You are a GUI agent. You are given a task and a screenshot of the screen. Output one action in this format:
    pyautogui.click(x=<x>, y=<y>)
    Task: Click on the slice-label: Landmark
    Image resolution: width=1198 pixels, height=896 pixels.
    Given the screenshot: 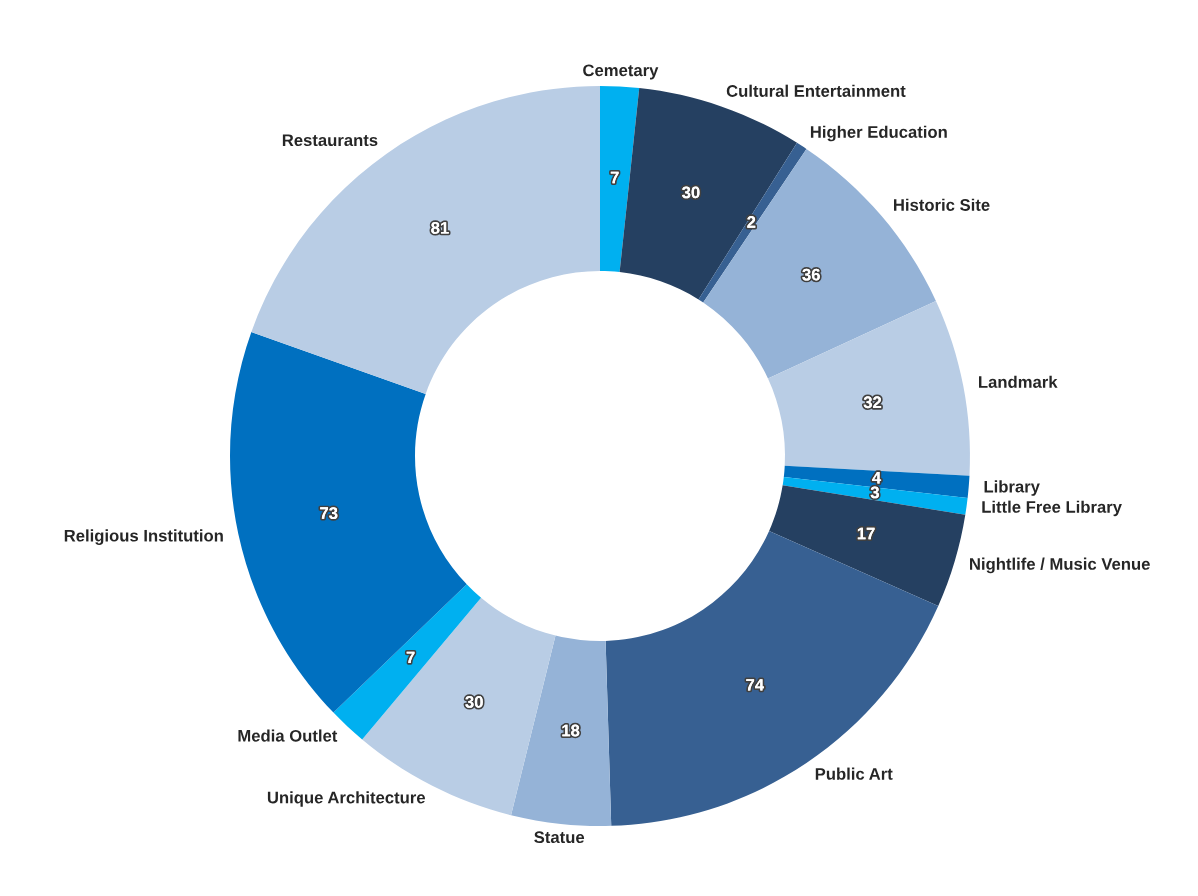 What is the action you would take?
    pyautogui.click(x=1018, y=381)
    